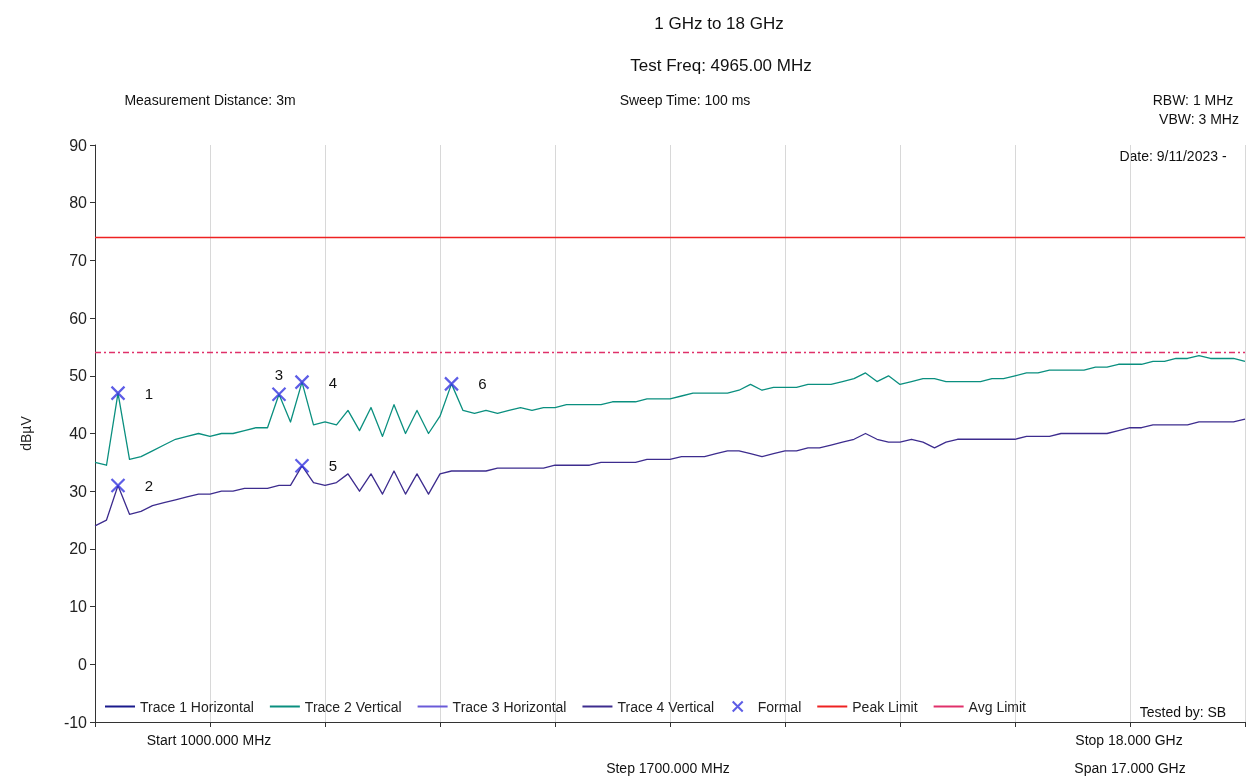  Describe the element at coordinates (83, 664) in the screenshot. I see `y-tick-label: 0` at that location.